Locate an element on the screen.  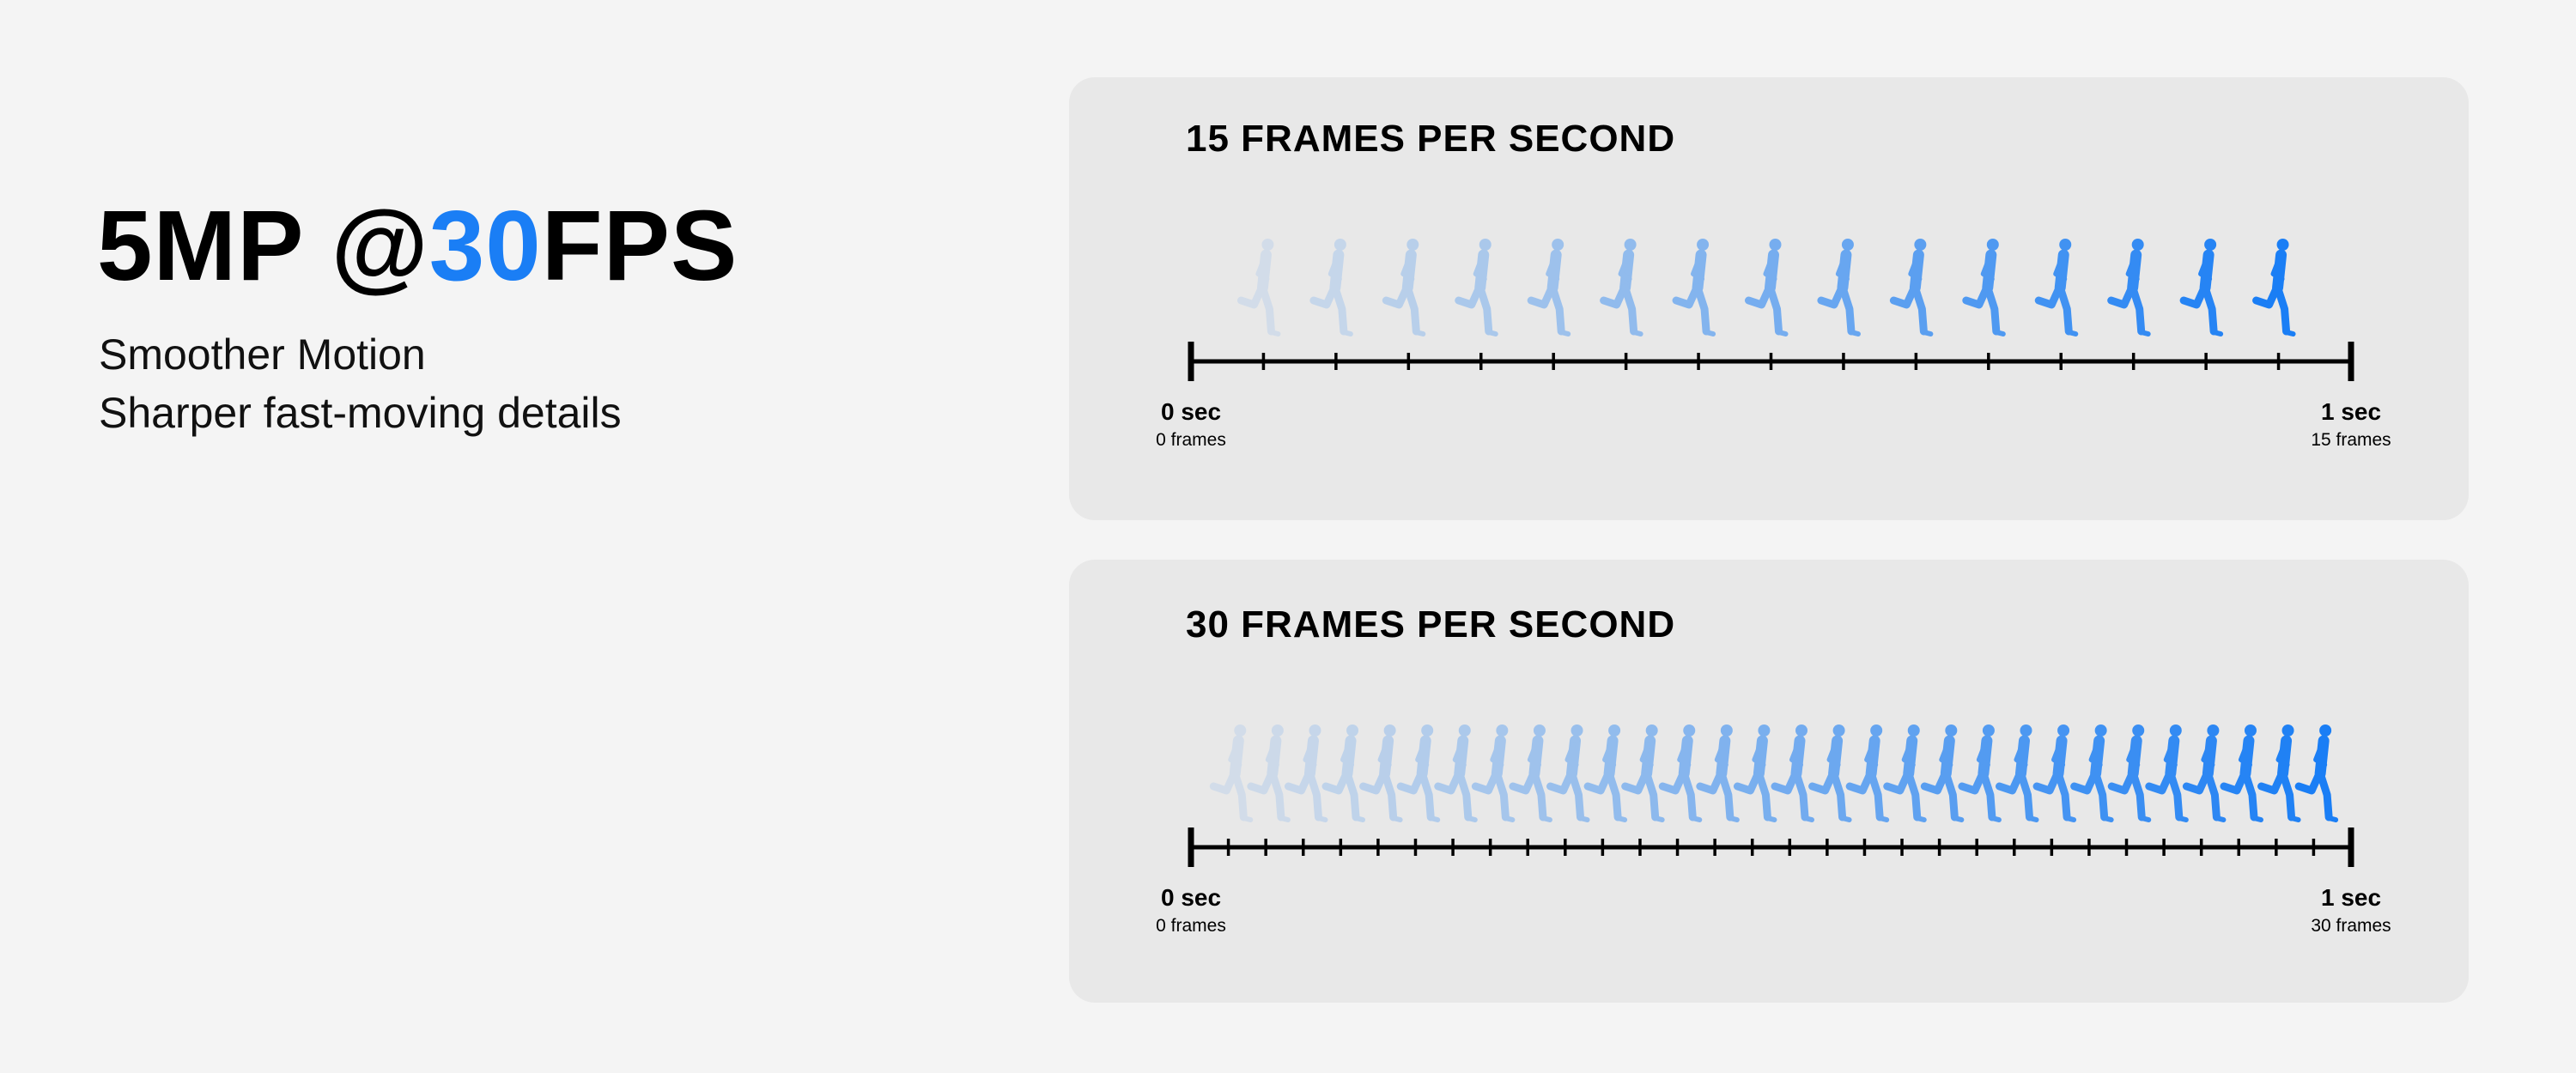
end-frames-label: 30 frames is located at coordinates (2351, 926).